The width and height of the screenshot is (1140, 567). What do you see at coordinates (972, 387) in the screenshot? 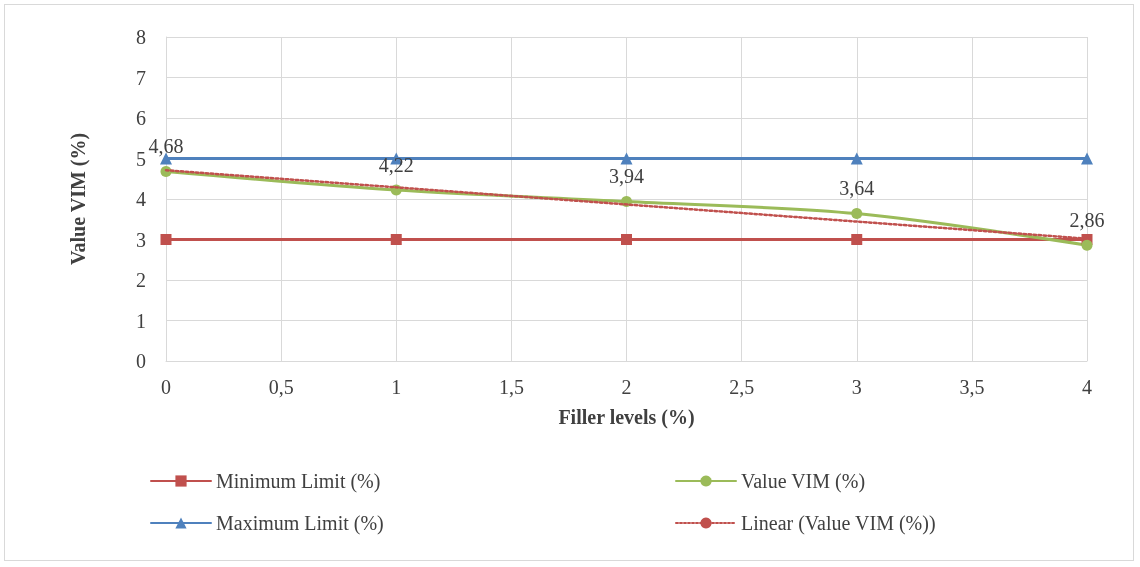
I see `x-tick-label: 3,5` at bounding box center [972, 387].